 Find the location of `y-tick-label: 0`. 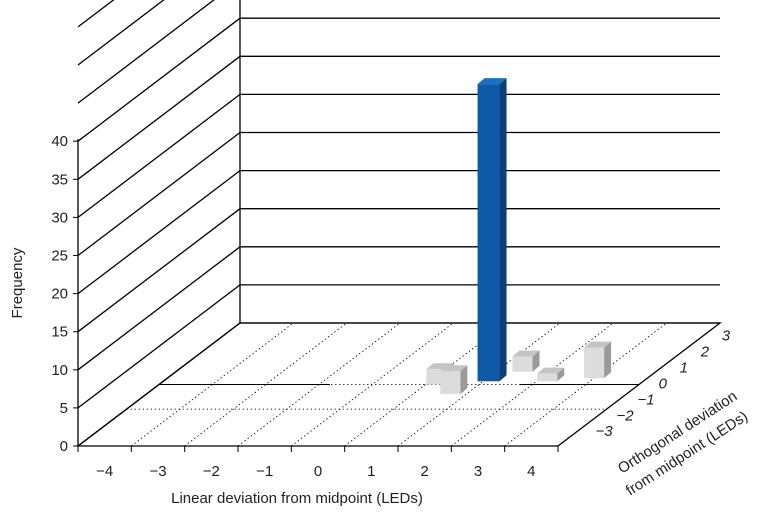

y-tick-label: 0 is located at coordinates (64, 446).